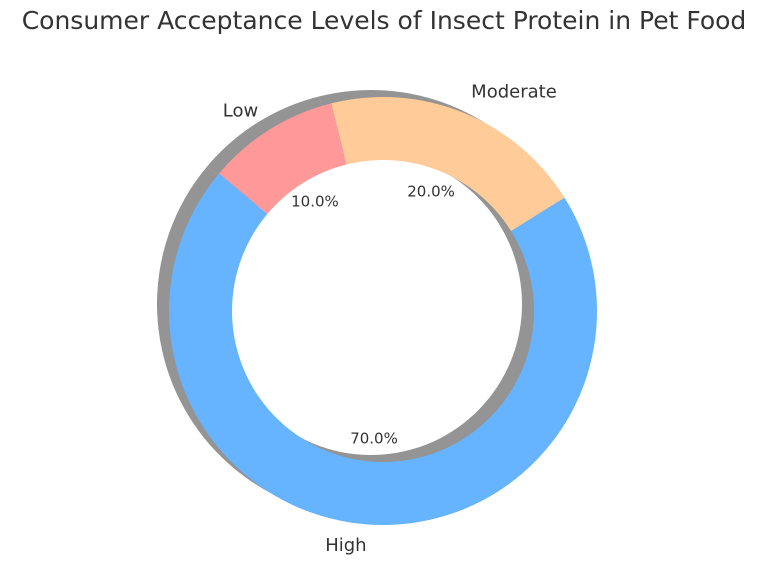  I want to click on slice-moderate, so click(448, 164).